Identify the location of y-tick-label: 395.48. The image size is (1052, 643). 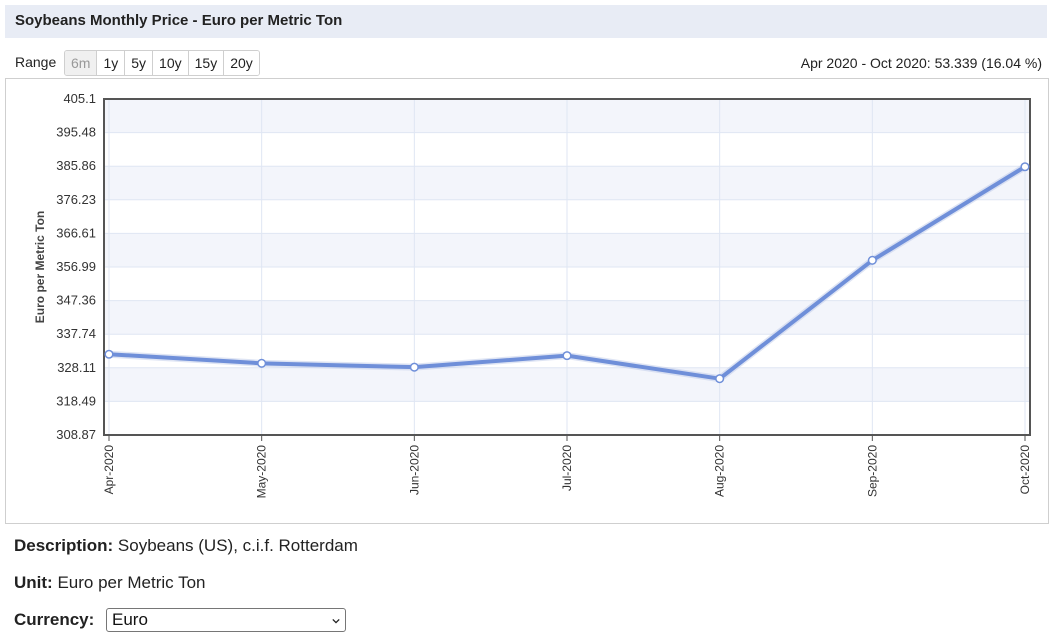
(76, 132).